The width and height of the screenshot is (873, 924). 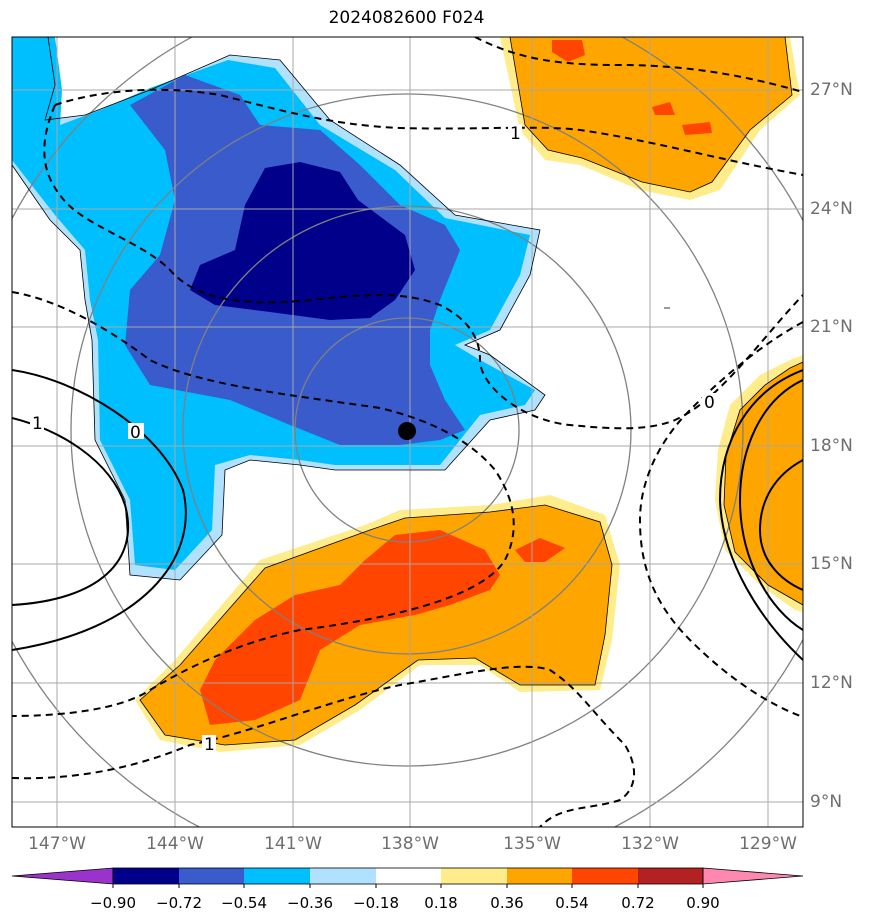 I want to click on colorbar, so click(x=407, y=877).